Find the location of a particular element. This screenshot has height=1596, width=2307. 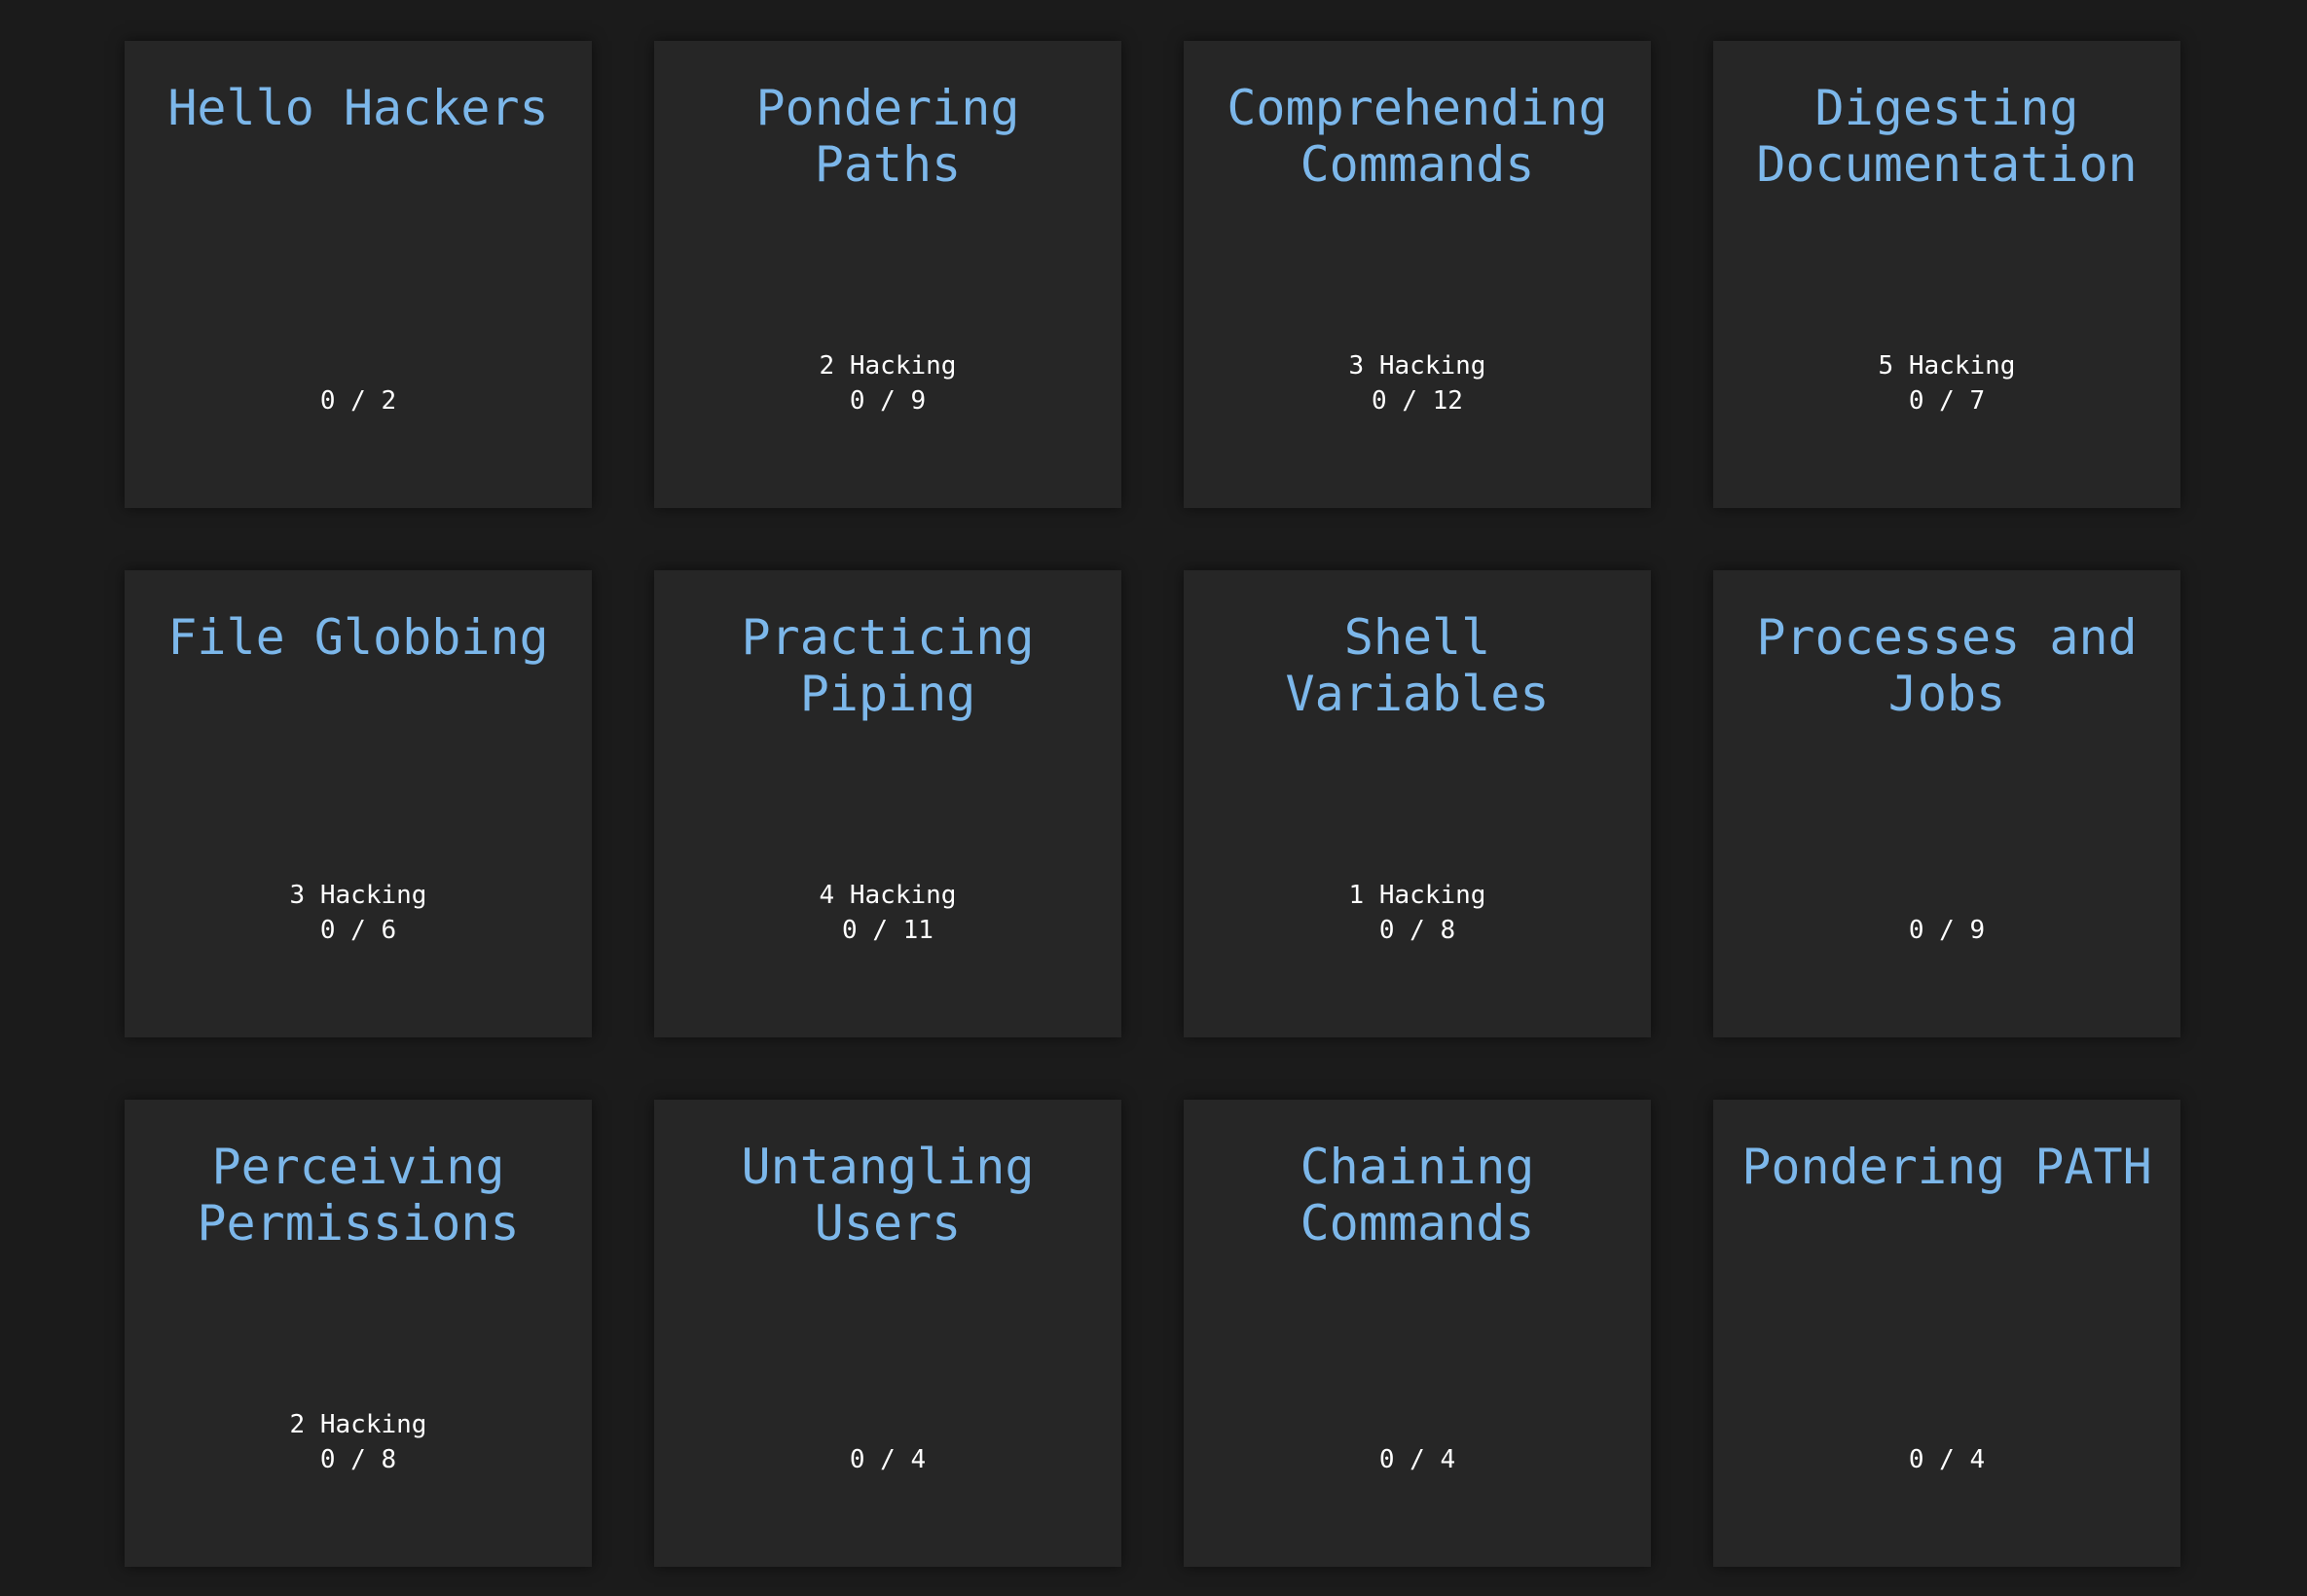

module-title: Shell Variables is located at coordinates (1417, 665).